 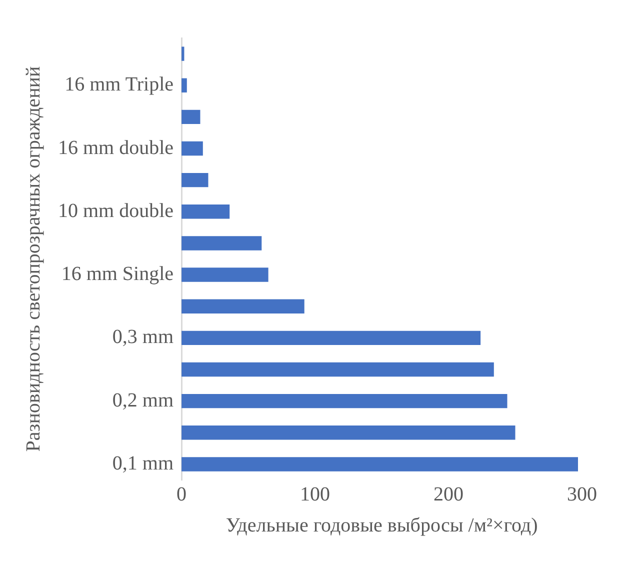 What do you see at coordinates (143, 400) in the screenshot?
I see `y-tick-label: 0,2 mm` at bounding box center [143, 400].